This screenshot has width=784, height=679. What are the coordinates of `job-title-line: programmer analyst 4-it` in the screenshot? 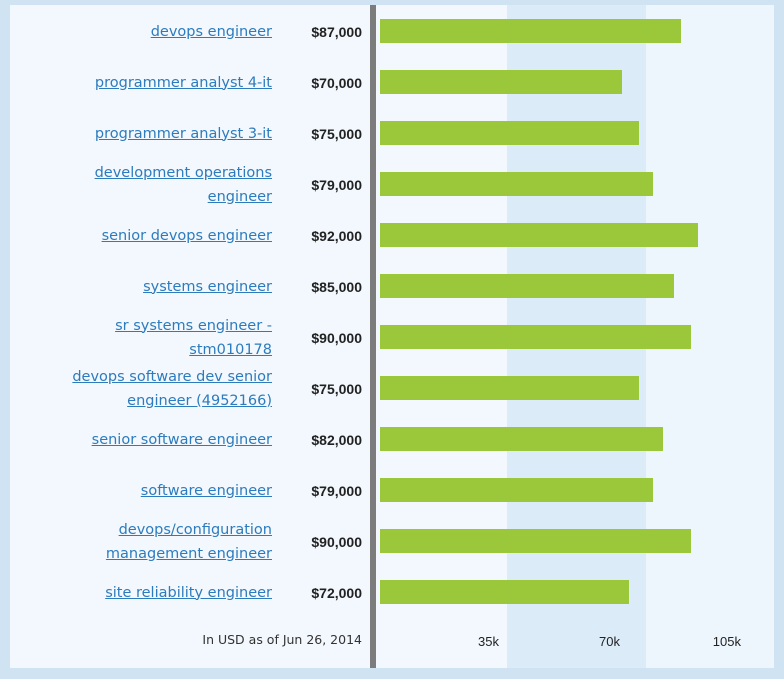 It's located at (183, 82).